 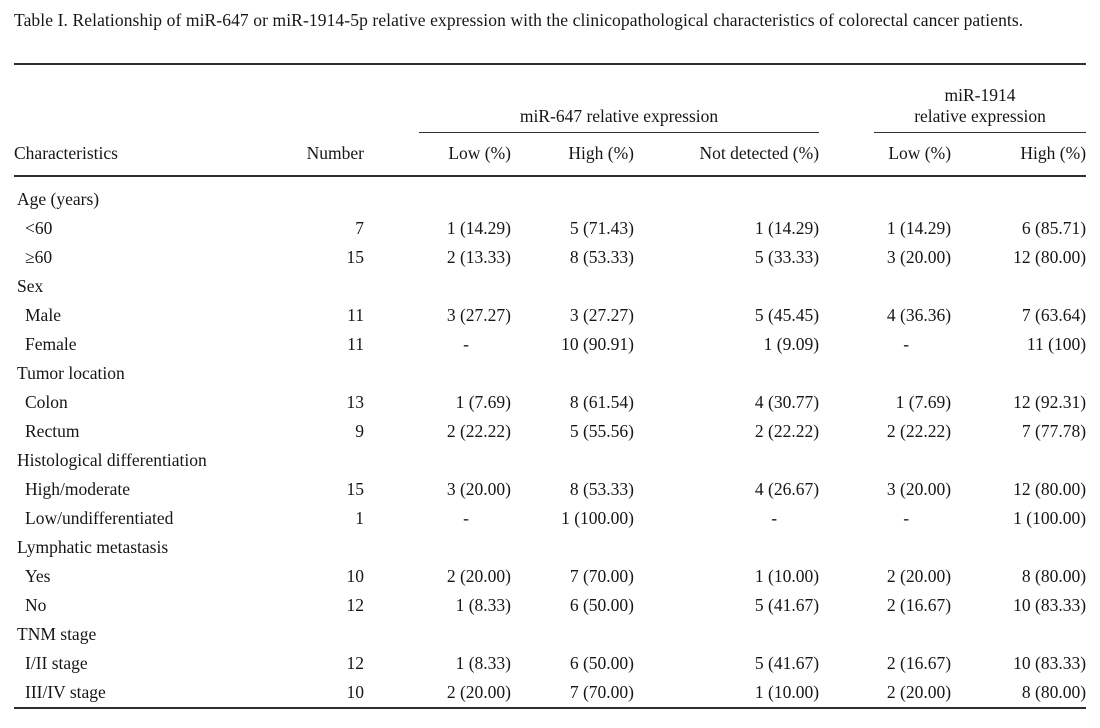 I want to click on row-label: <60, so click(x=39, y=228).